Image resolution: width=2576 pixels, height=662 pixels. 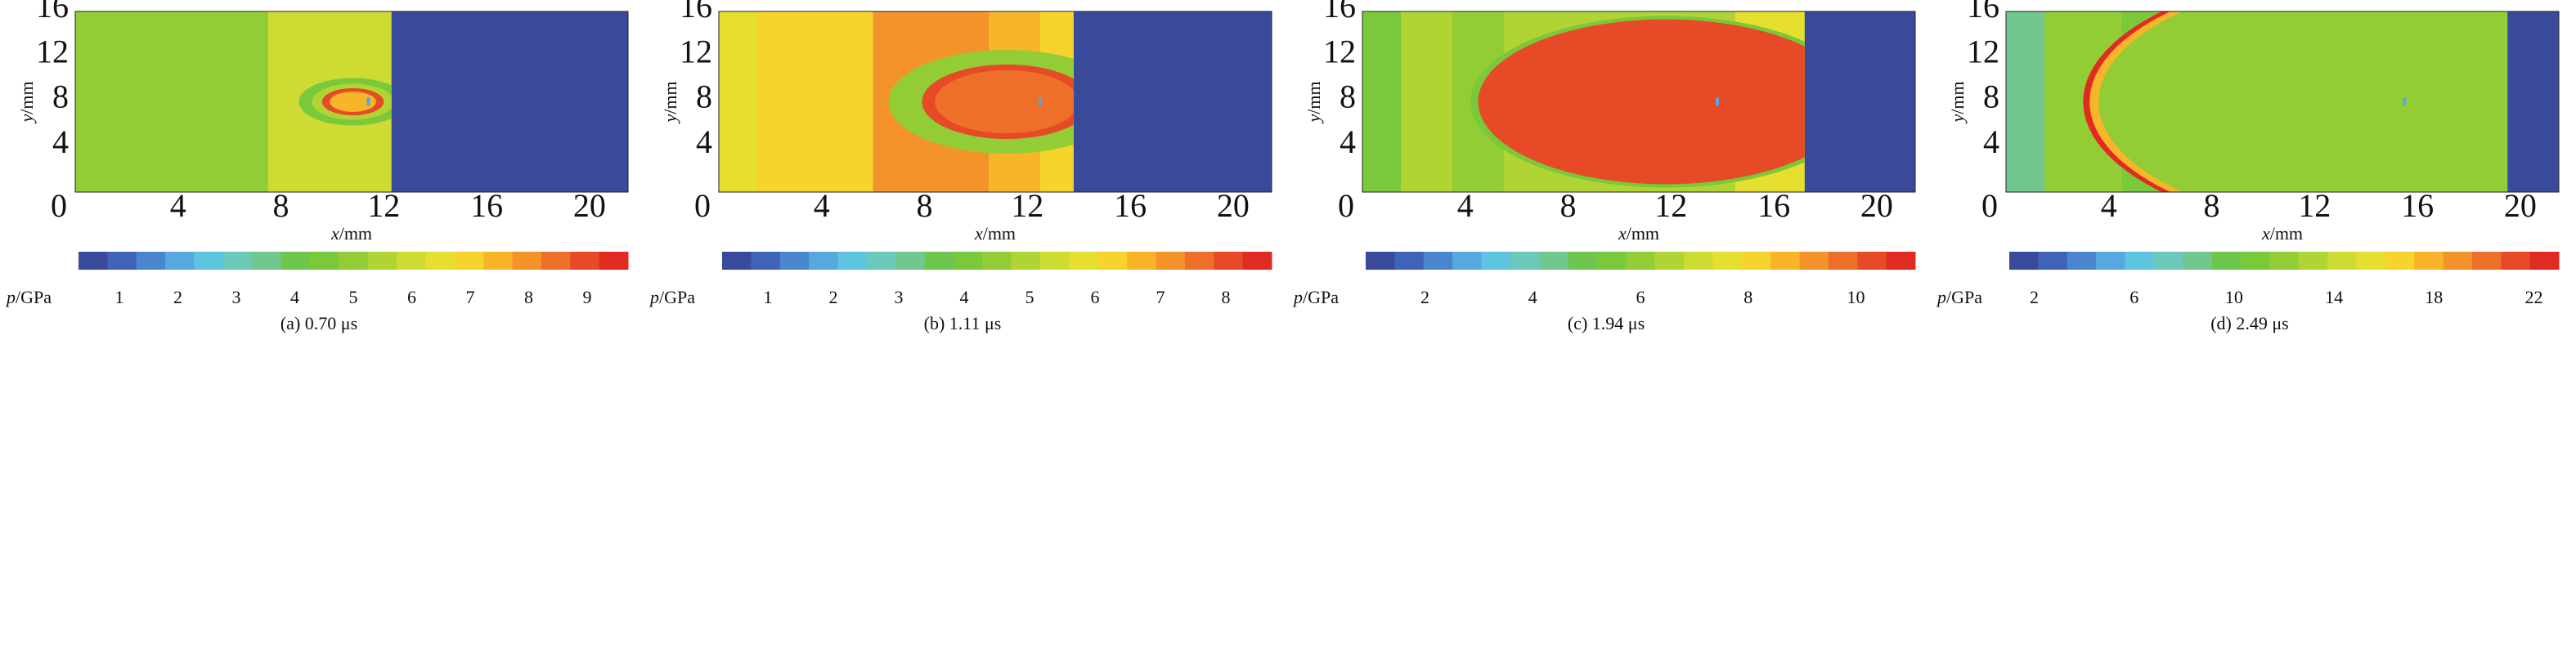 What do you see at coordinates (236, 297) in the screenshot?
I see `colorbar-tick-label: 3` at bounding box center [236, 297].